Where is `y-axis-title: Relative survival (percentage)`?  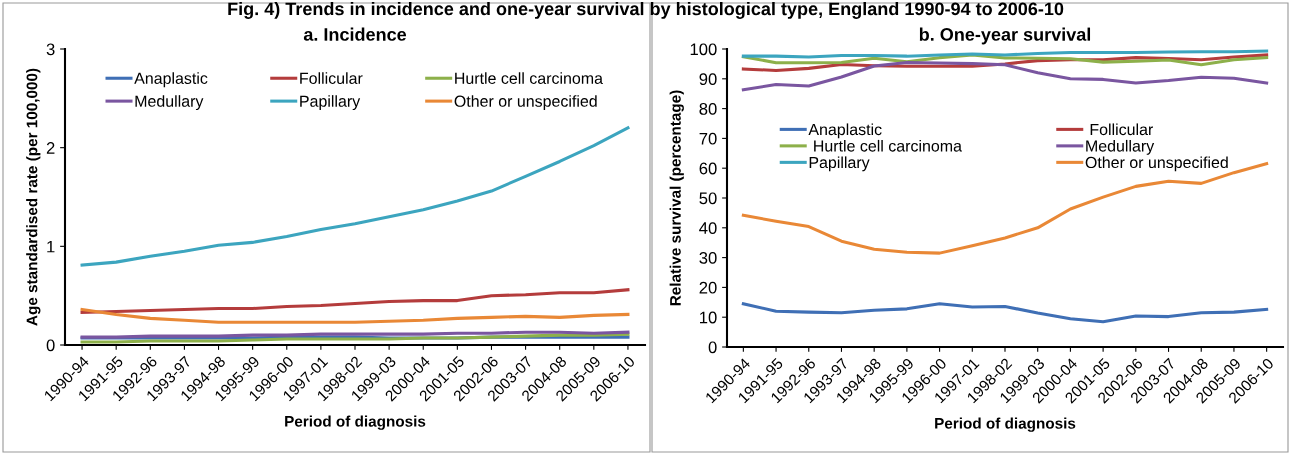
y-axis-title: Relative survival (percentage) is located at coordinates (676, 198).